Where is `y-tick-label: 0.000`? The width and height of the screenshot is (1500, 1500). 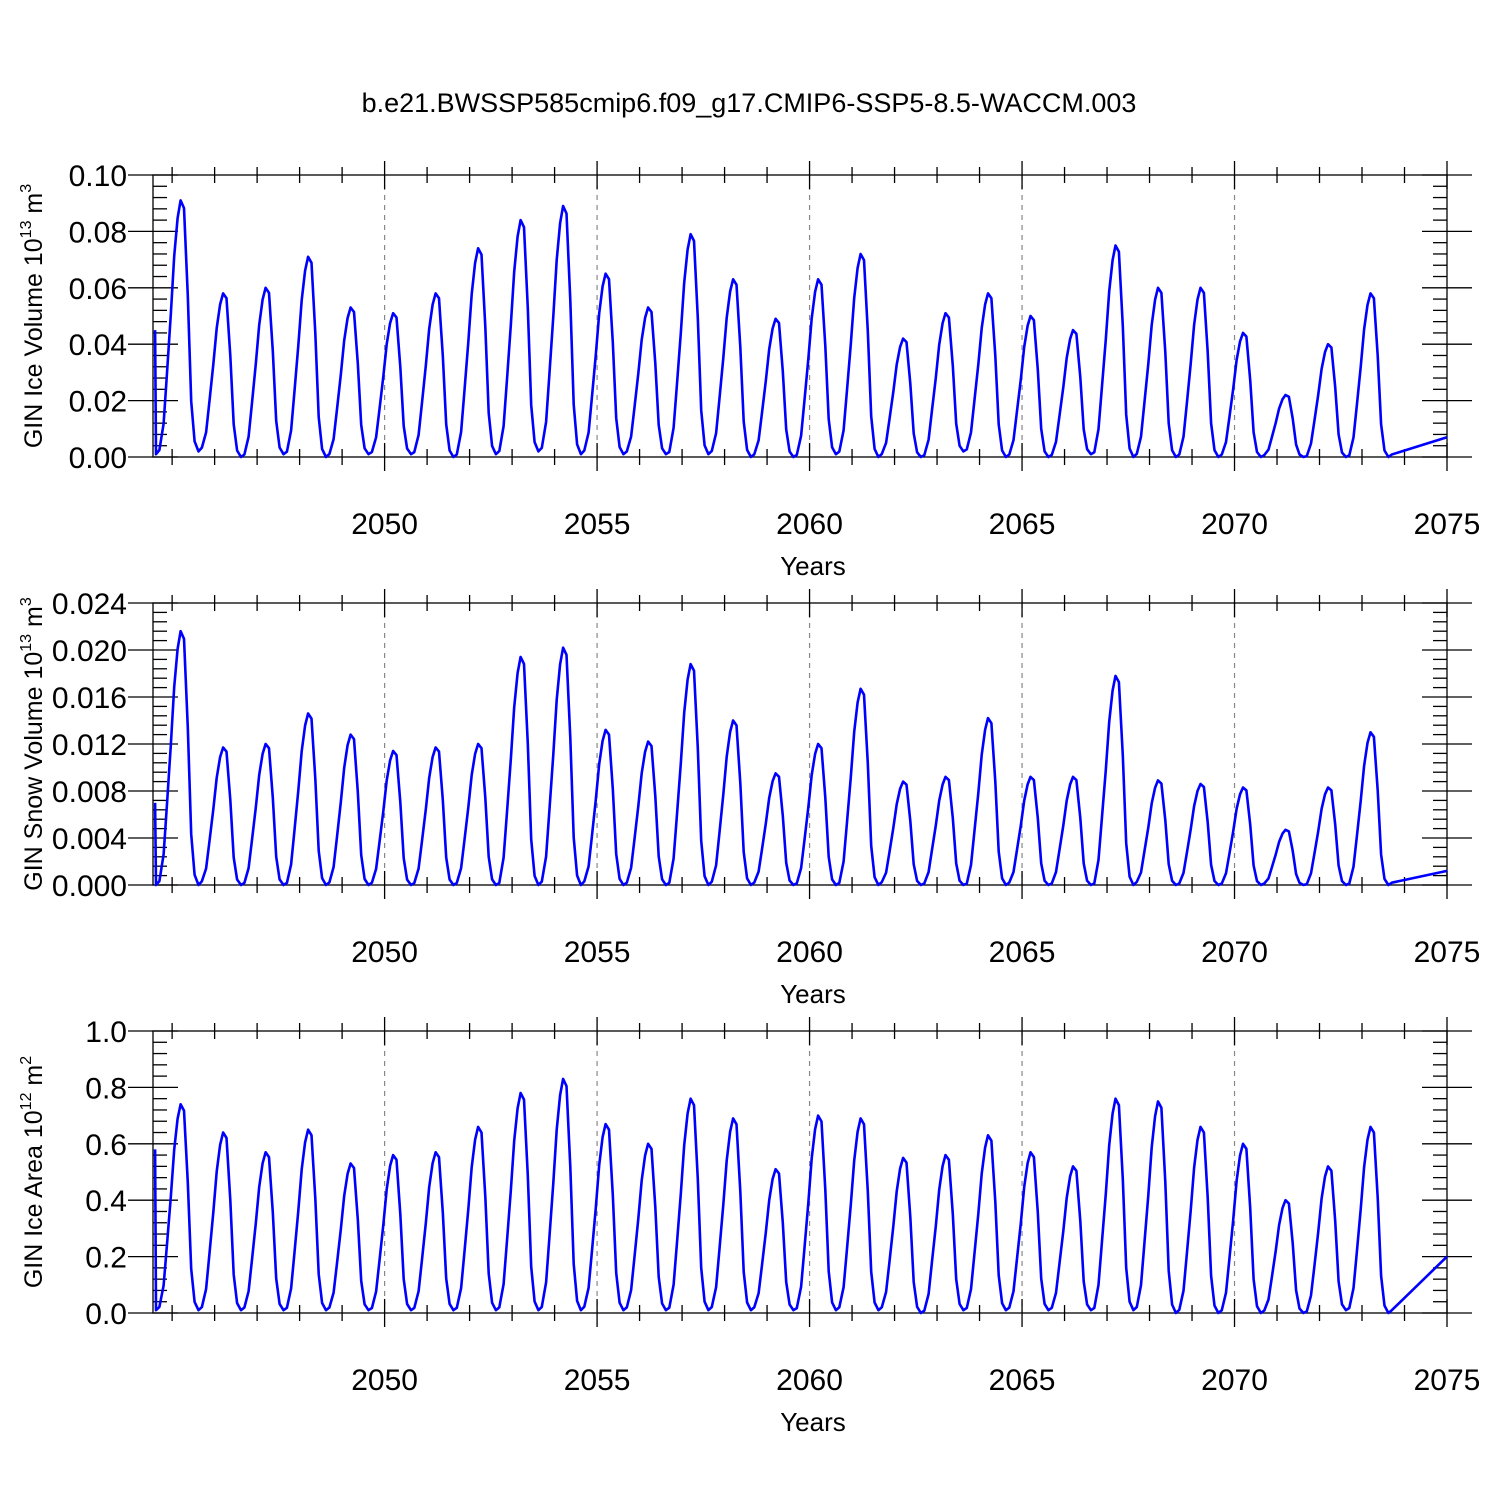 y-tick-label: 0.000 is located at coordinates (89, 886).